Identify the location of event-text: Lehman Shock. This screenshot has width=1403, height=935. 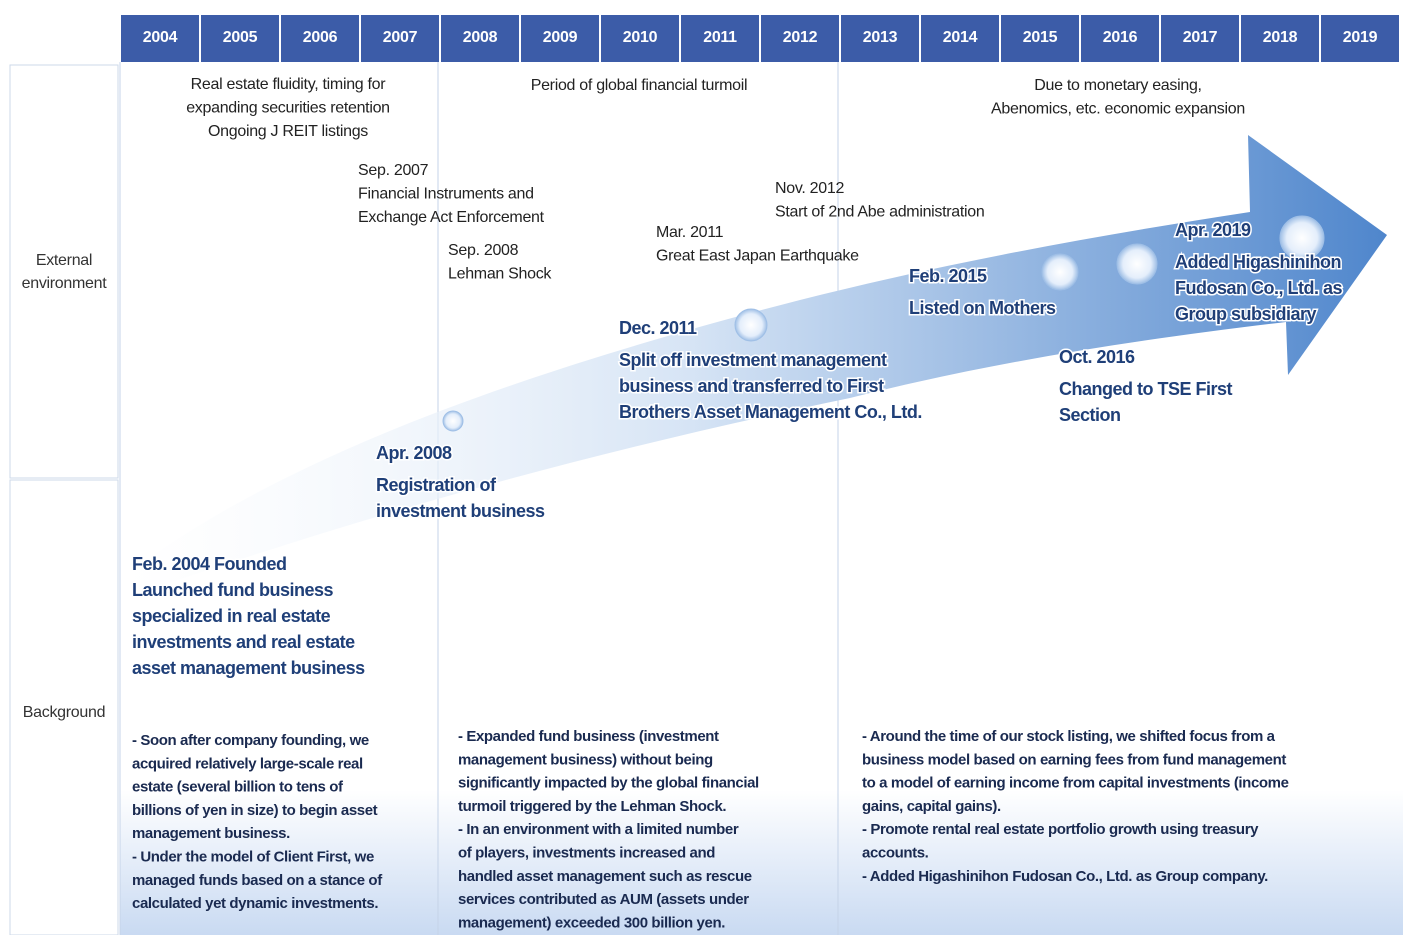
(500, 274).